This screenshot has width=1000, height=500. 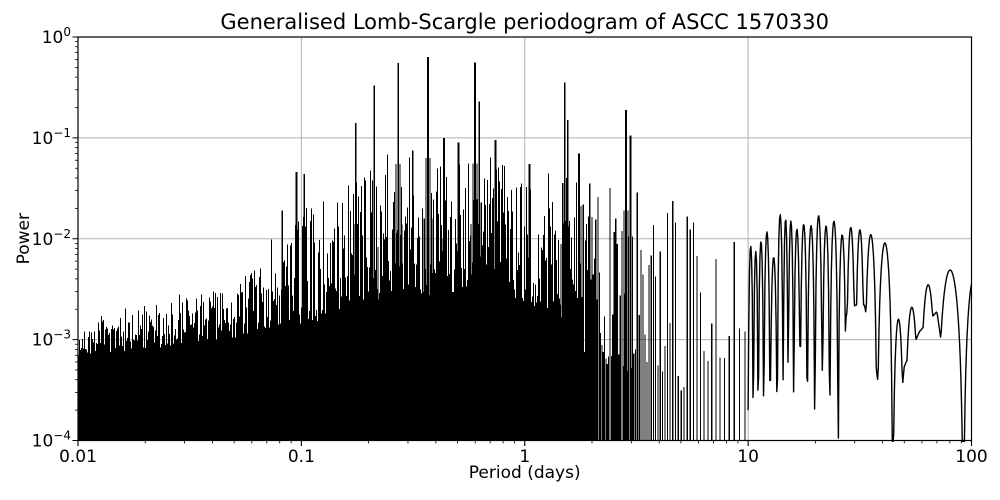 What do you see at coordinates (859, 327) in the screenshot?
I see `window-lobes-curve` at bounding box center [859, 327].